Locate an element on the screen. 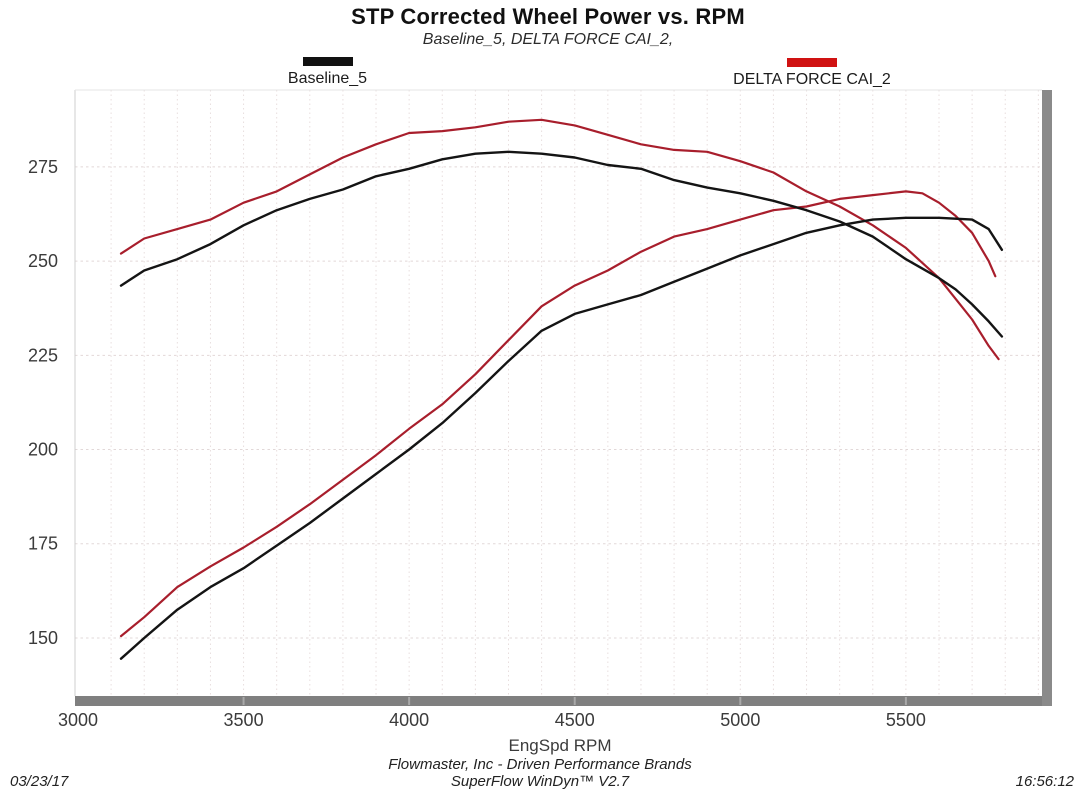  legend-label-baseline: Baseline_5 is located at coordinates (327, 78).